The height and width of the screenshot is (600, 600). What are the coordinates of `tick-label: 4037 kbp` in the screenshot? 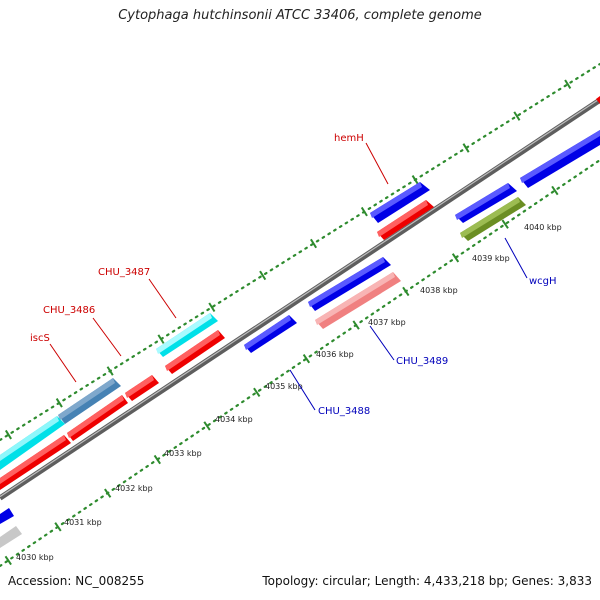 It's located at (387, 322).